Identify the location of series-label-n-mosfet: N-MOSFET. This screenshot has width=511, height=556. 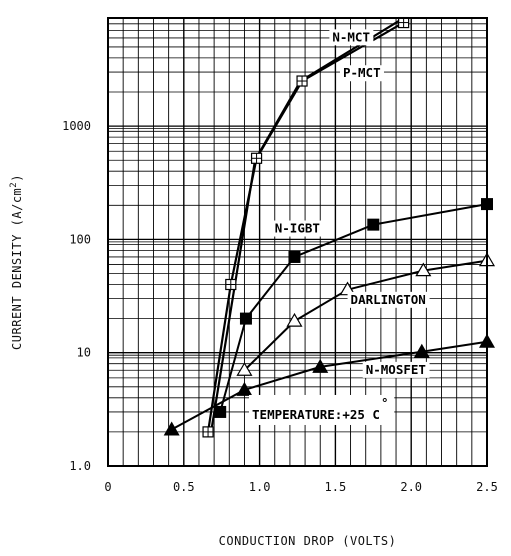
(396, 369).